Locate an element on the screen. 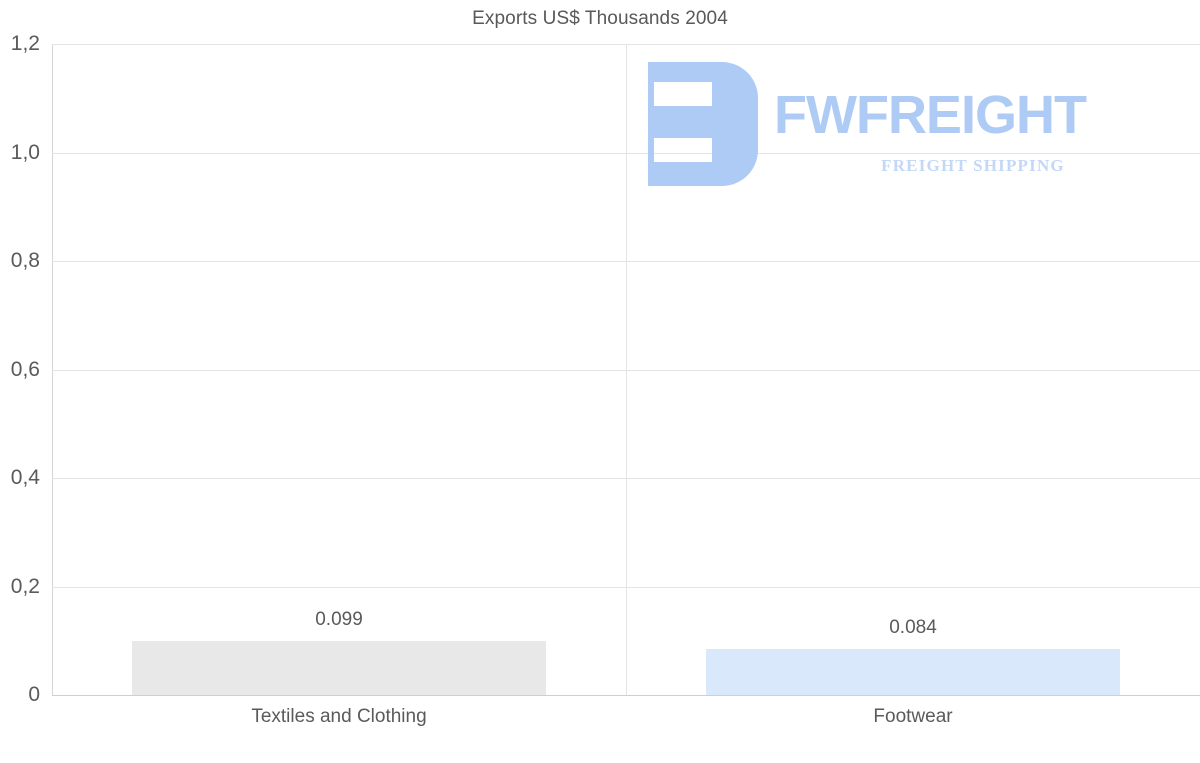 Image resolution: width=1200 pixels, height=763 pixels. y-axis-tick-label: 0,6 is located at coordinates (25, 369).